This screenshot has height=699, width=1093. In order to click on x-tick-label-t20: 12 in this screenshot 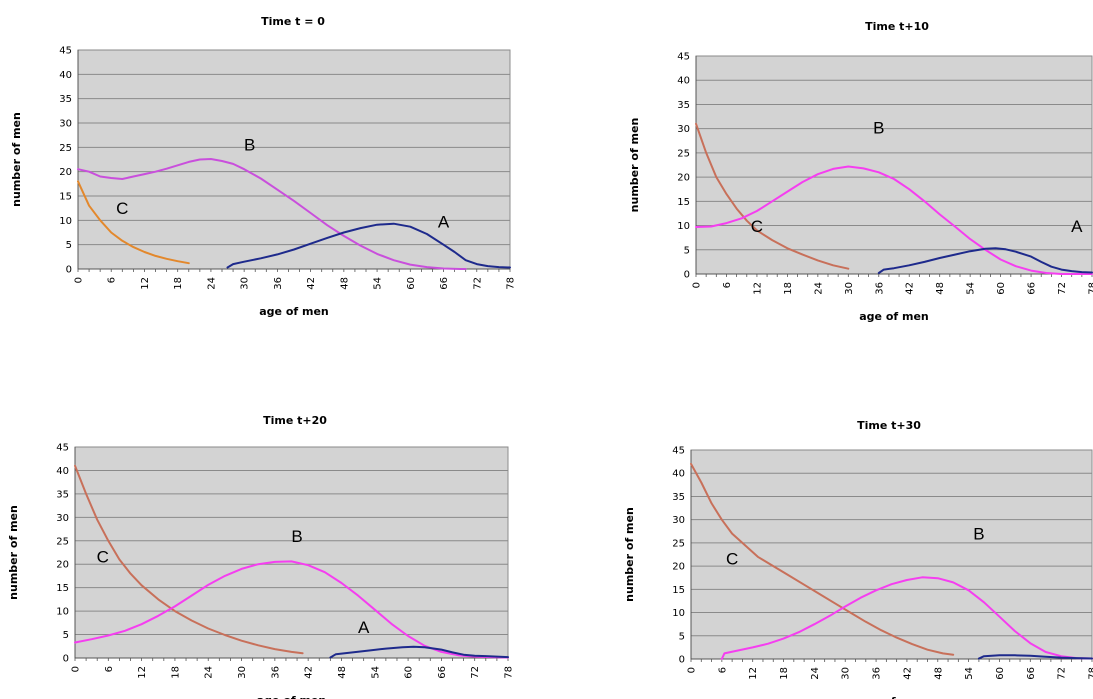, I will do `click(142, 672)`.